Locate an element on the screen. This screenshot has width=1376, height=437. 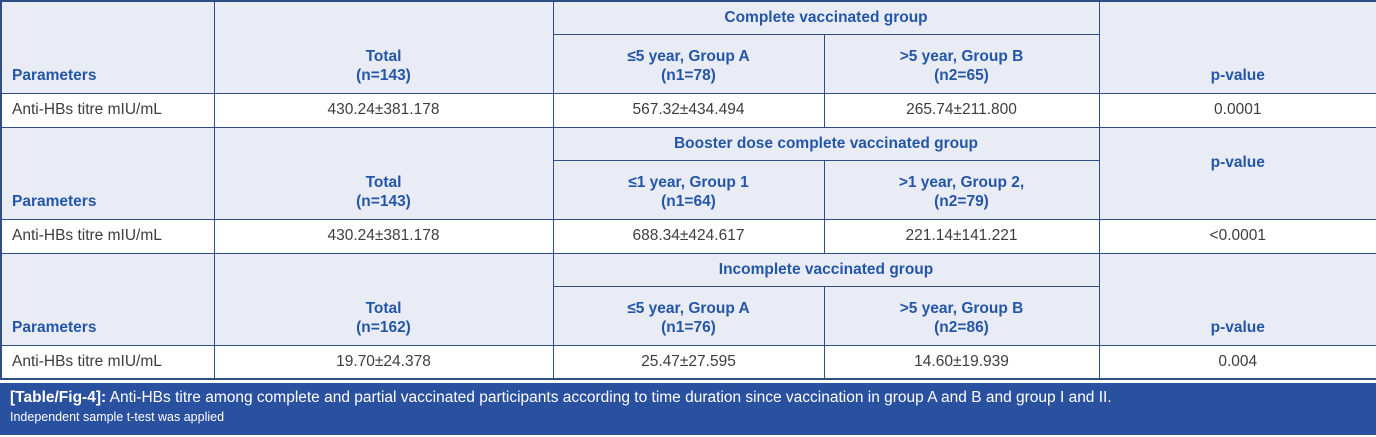
section1-group-a-header: ≤5 year, Group A (n1=78) is located at coordinates (688, 63).